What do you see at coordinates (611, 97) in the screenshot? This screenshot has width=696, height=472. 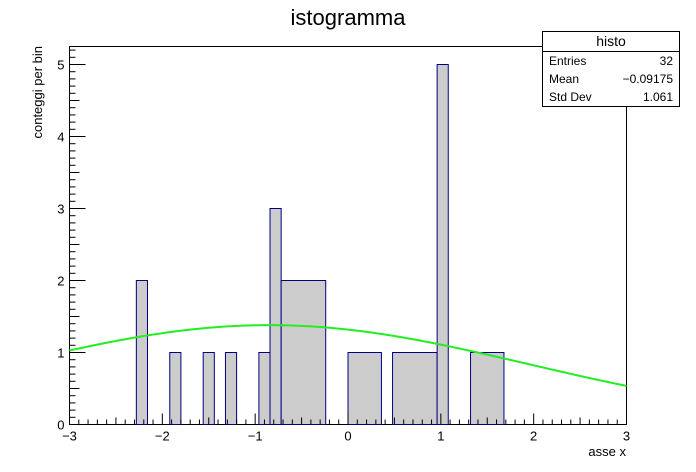 I see `stats-row-stddev: Std Dev 1.061` at bounding box center [611, 97].